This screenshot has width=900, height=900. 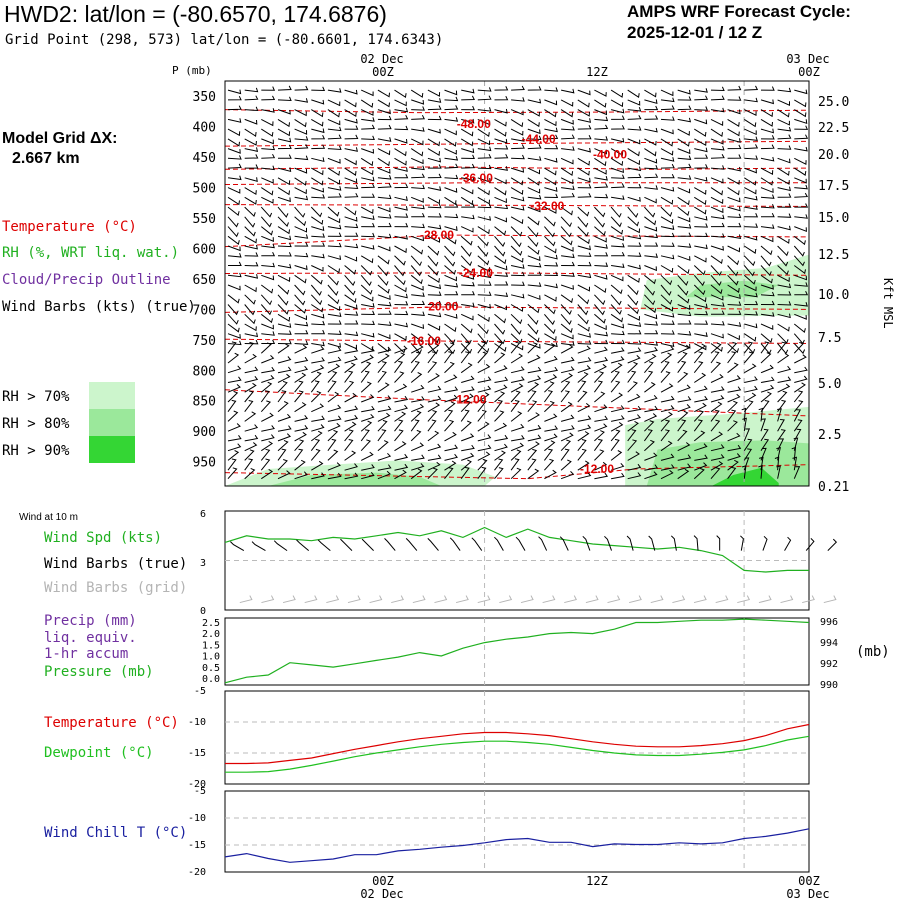 I want to click on bottom-tick-00z-end: 00Z, so click(x=809, y=881).